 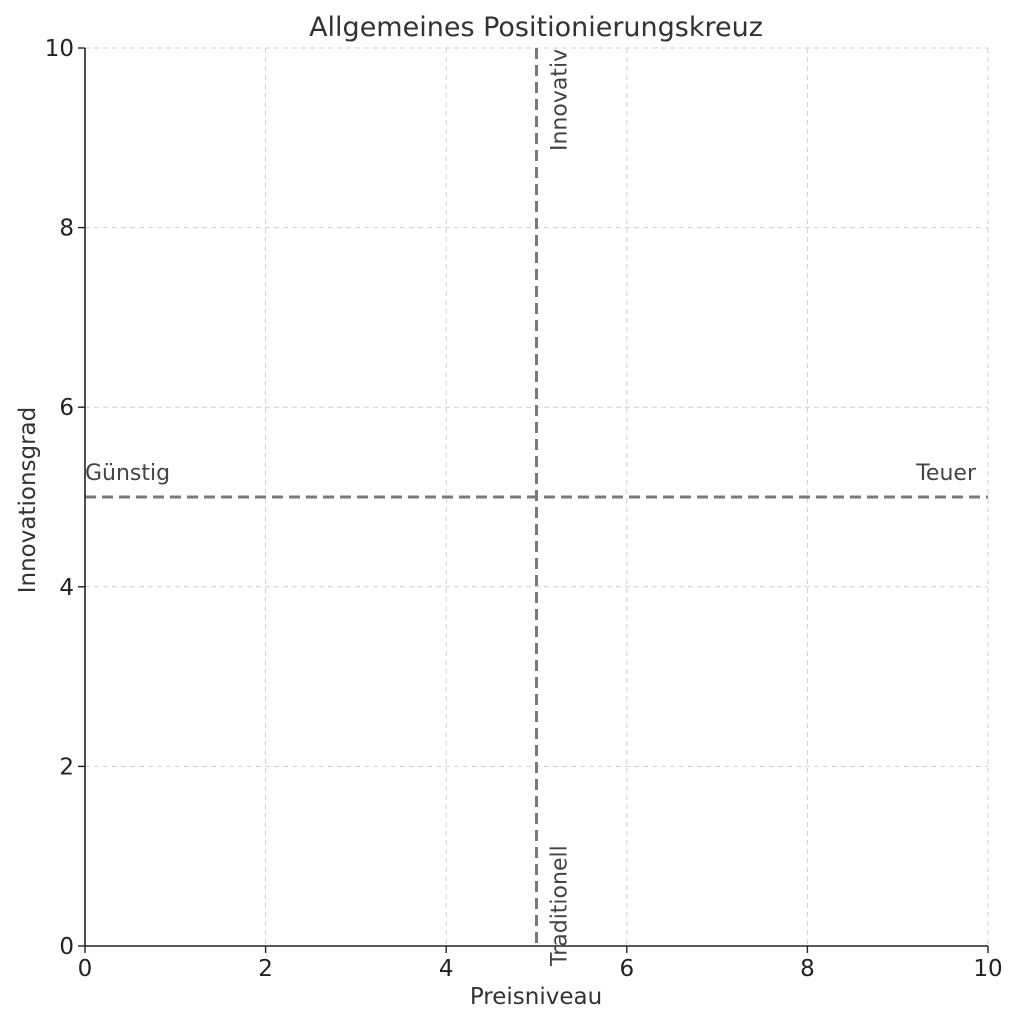 What do you see at coordinates (626, 969) in the screenshot?
I see `x-tick-label-3: 6` at bounding box center [626, 969].